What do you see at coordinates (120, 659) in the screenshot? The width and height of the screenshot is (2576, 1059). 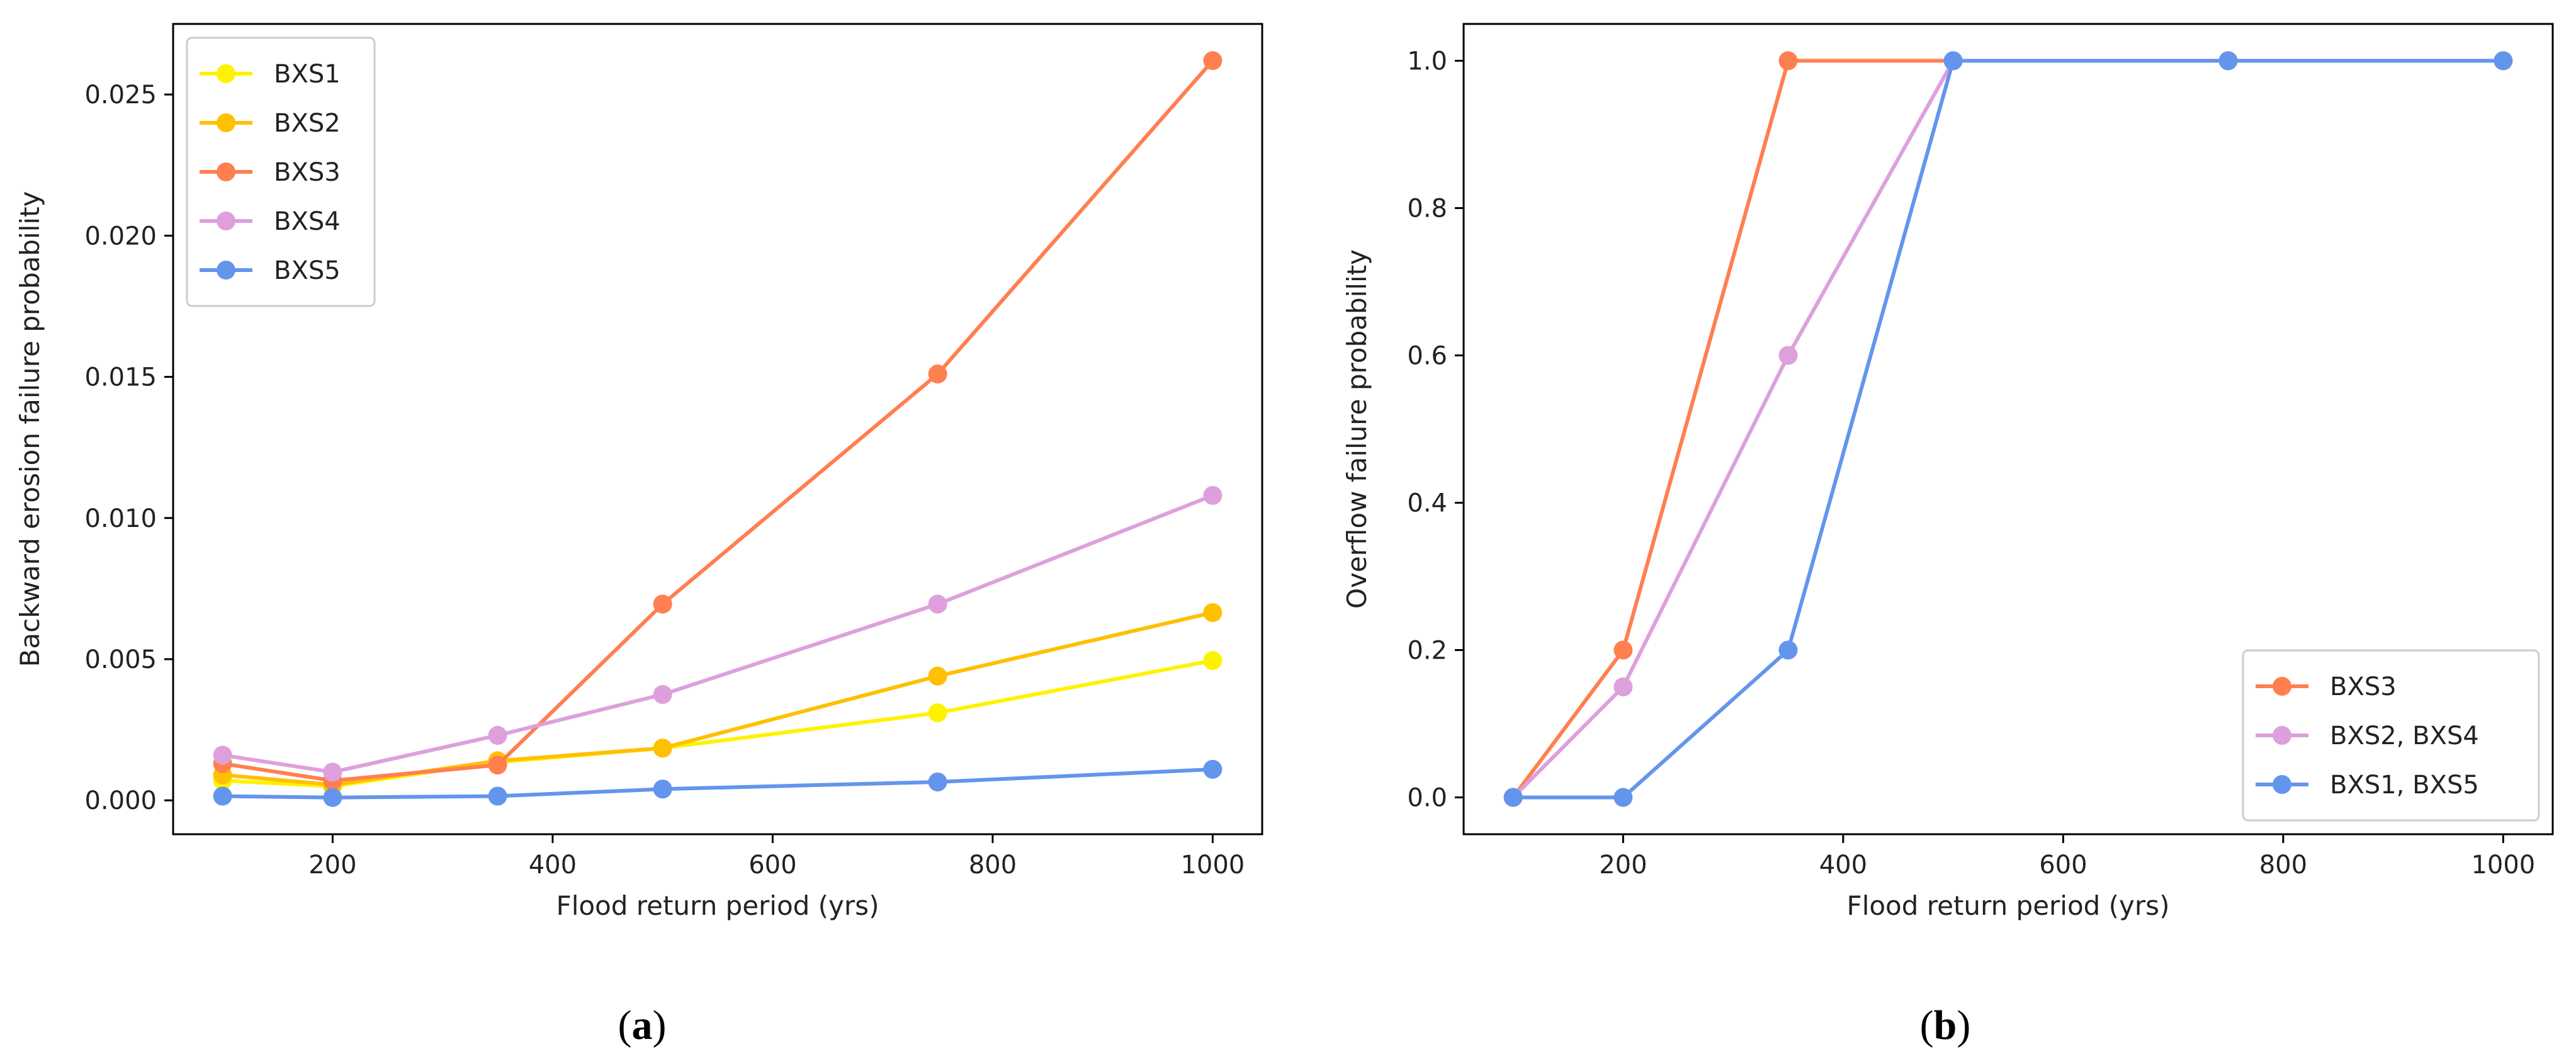 I see `y-tick-label: 0.005` at bounding box center [120, 659].